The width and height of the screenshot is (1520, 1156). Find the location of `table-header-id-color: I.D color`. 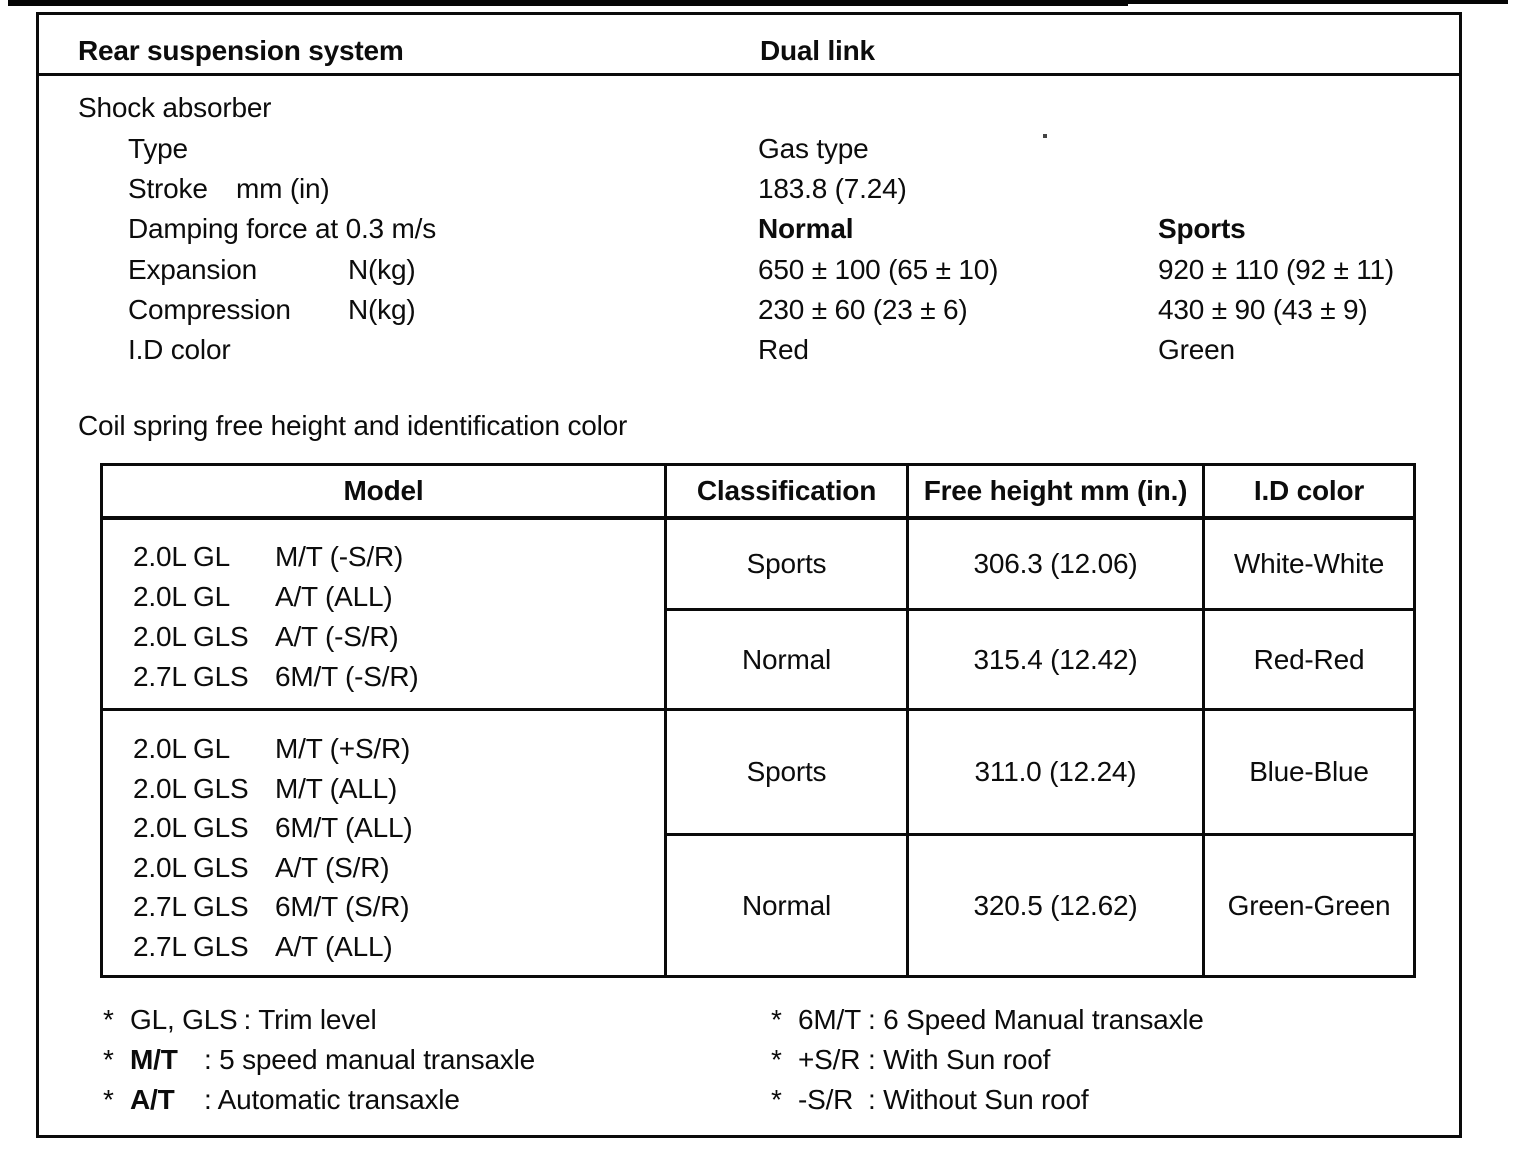

table-header-id-color: I.D color is located at coordinates (1309, 490).